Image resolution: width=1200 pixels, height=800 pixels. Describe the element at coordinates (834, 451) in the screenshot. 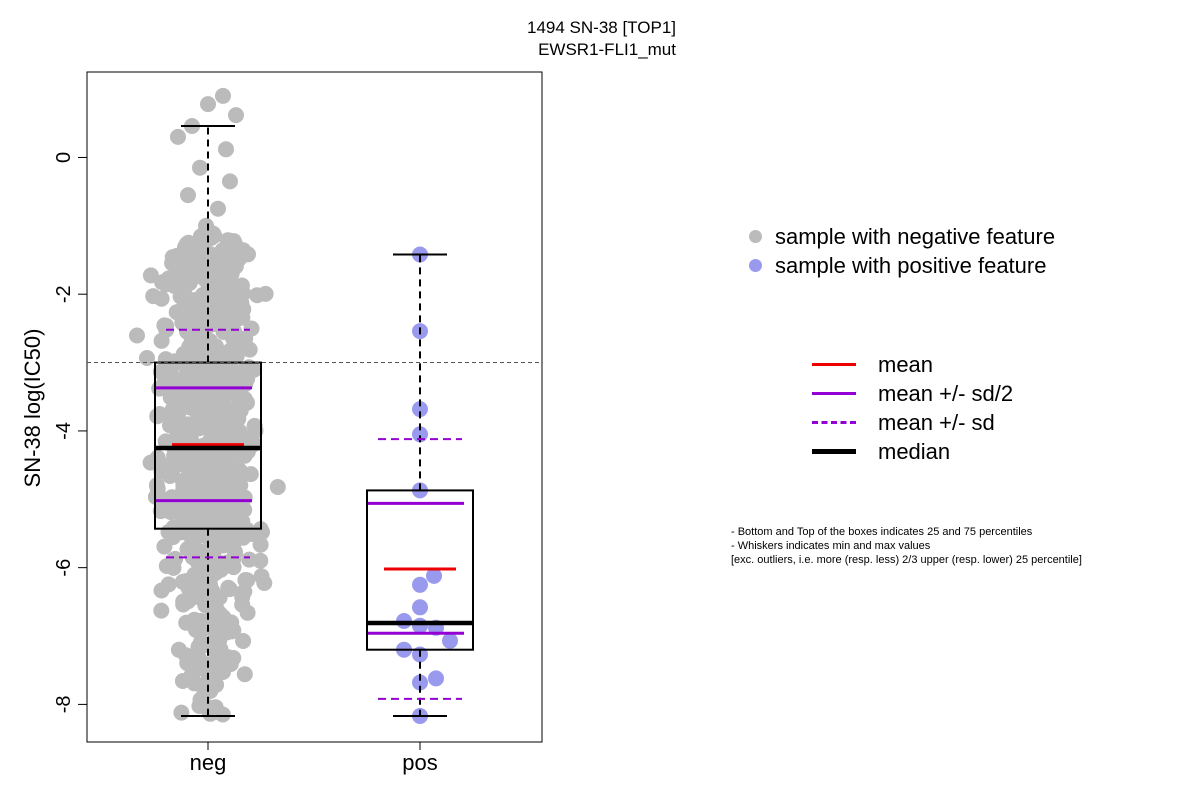

I see `median-line-swatch` at that location.